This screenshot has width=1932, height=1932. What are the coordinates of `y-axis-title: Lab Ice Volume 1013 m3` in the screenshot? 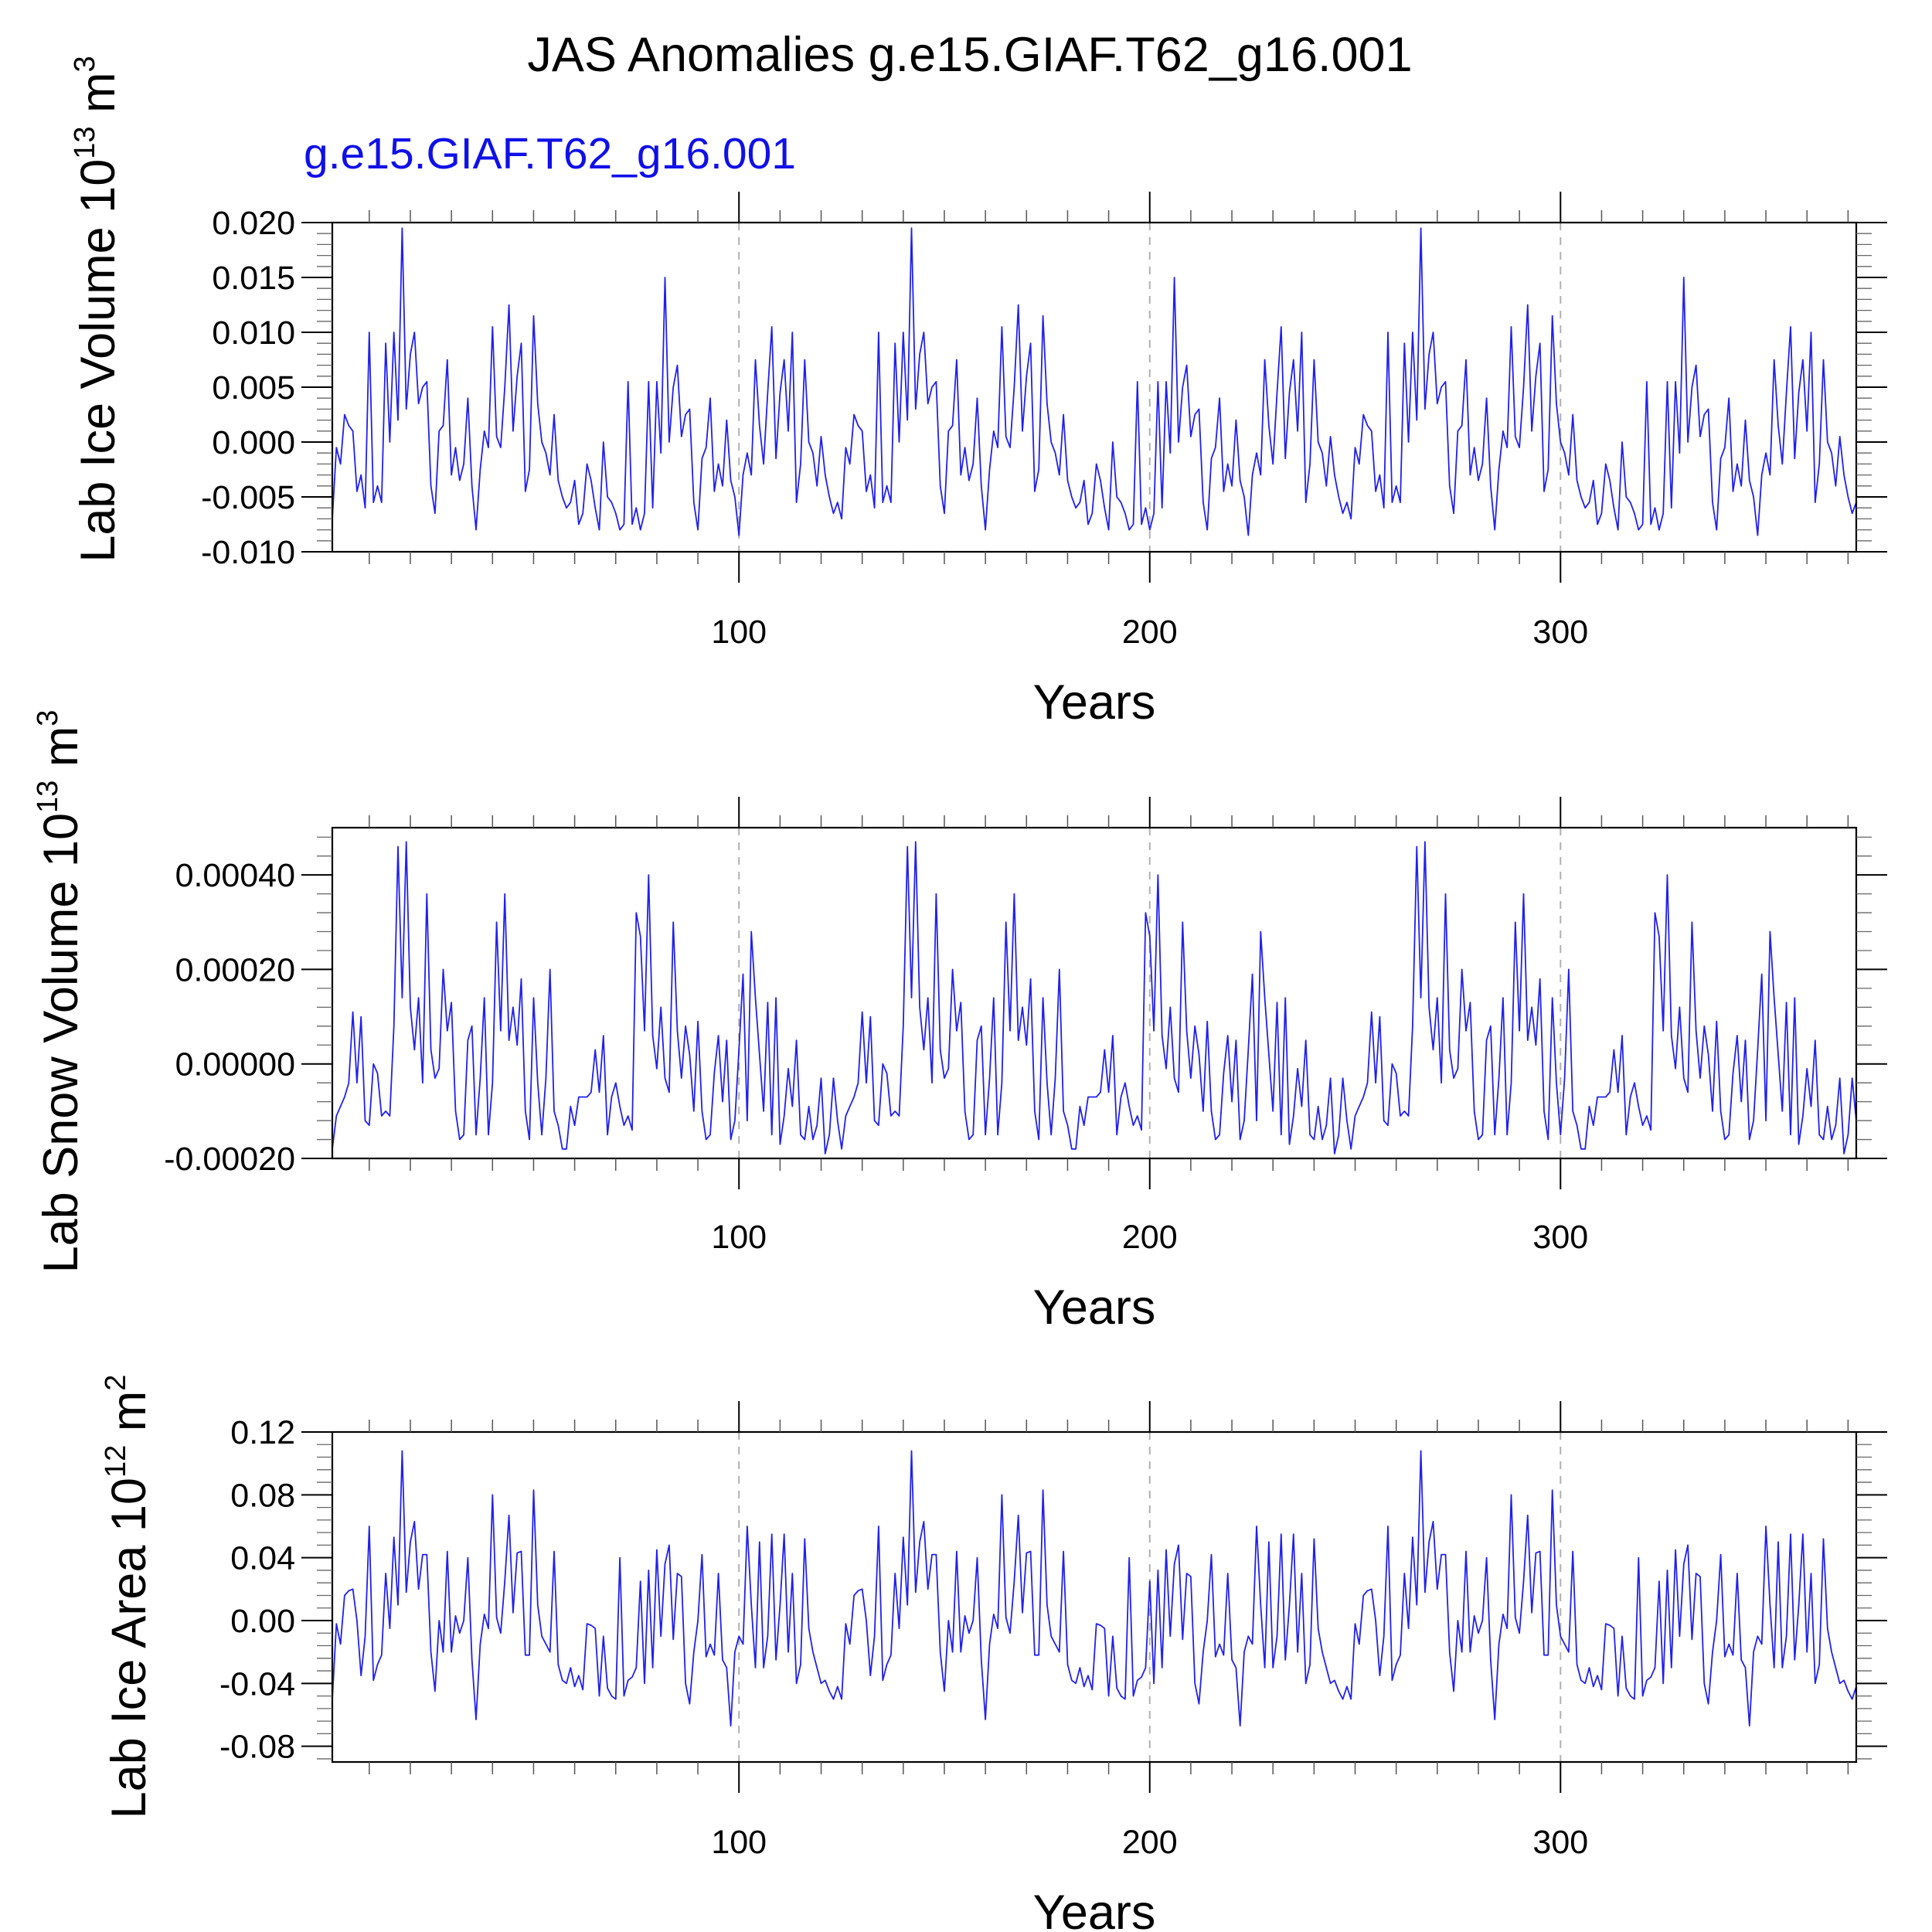 It's located at (97, 309).